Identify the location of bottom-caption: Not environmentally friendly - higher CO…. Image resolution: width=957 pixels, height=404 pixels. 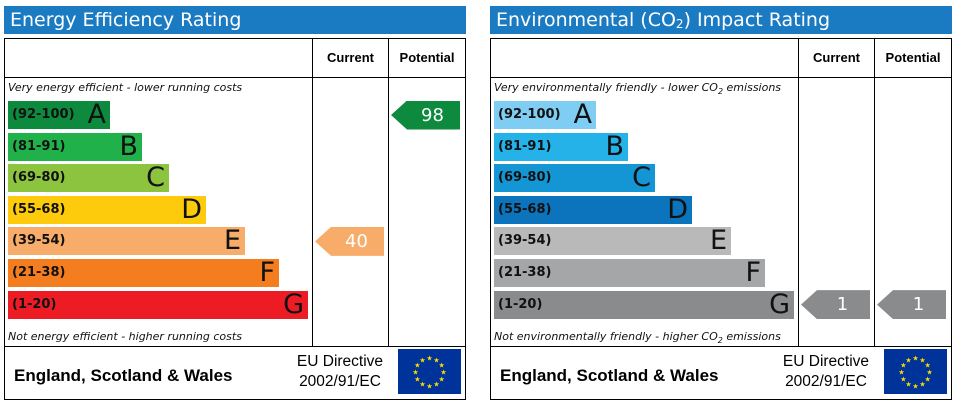
(637, 338).